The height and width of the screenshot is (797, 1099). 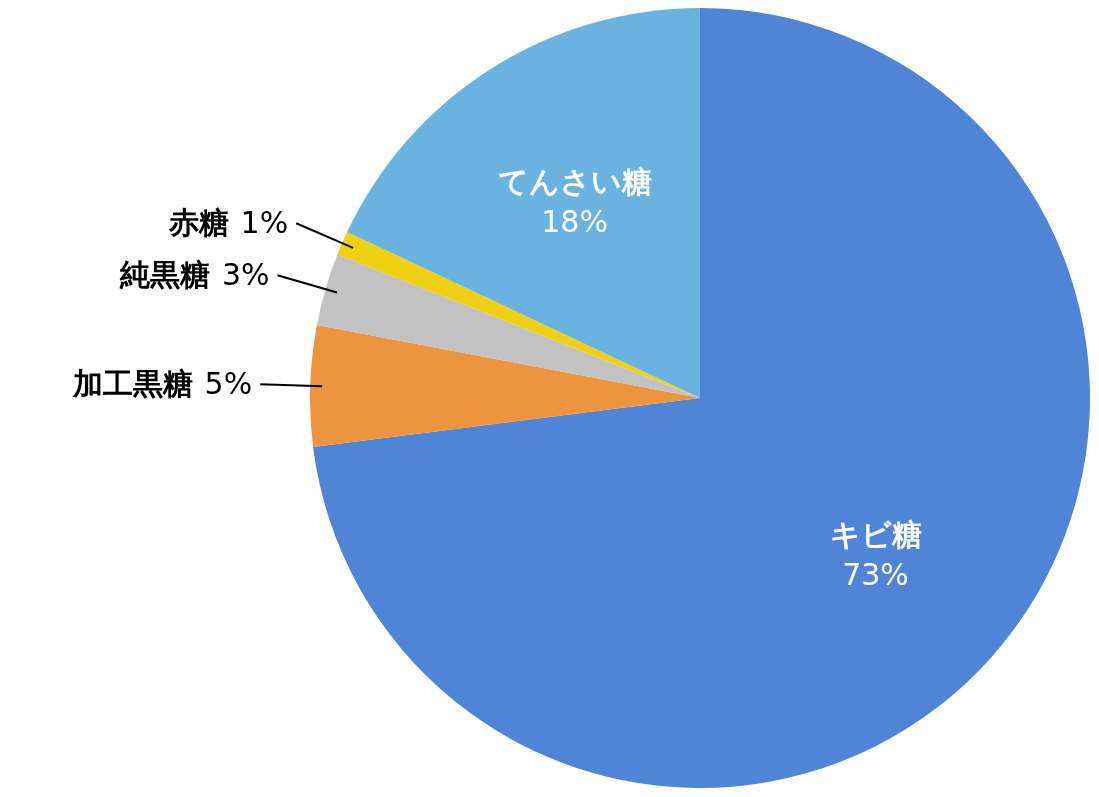 What do you see at coordinates (245, 275) in the screenshot?
I see `data-label: 3%` at bounding box center [245, 275].